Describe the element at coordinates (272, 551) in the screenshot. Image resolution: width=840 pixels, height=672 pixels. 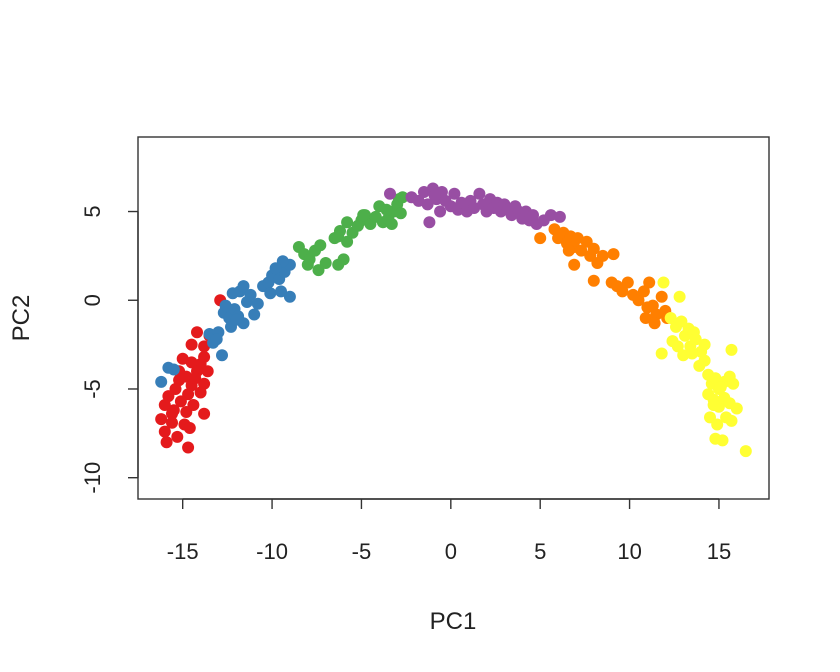
I see `x-tick-label: -10` at that location.